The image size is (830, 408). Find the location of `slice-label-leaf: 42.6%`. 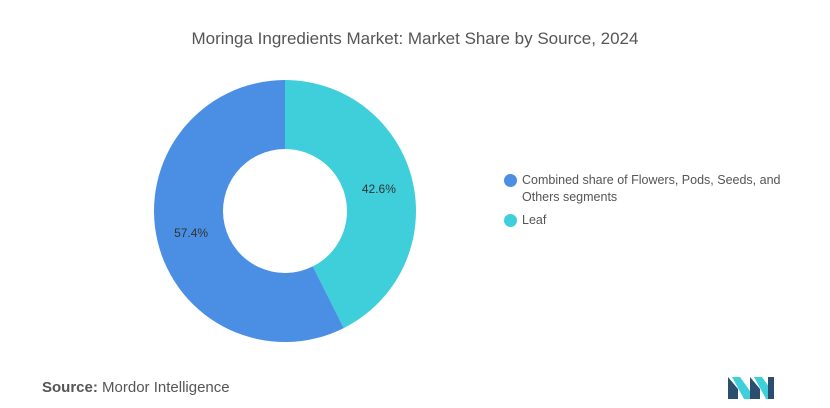

slice-label-leaf: 42.6% is located at coordinates (379, 189).